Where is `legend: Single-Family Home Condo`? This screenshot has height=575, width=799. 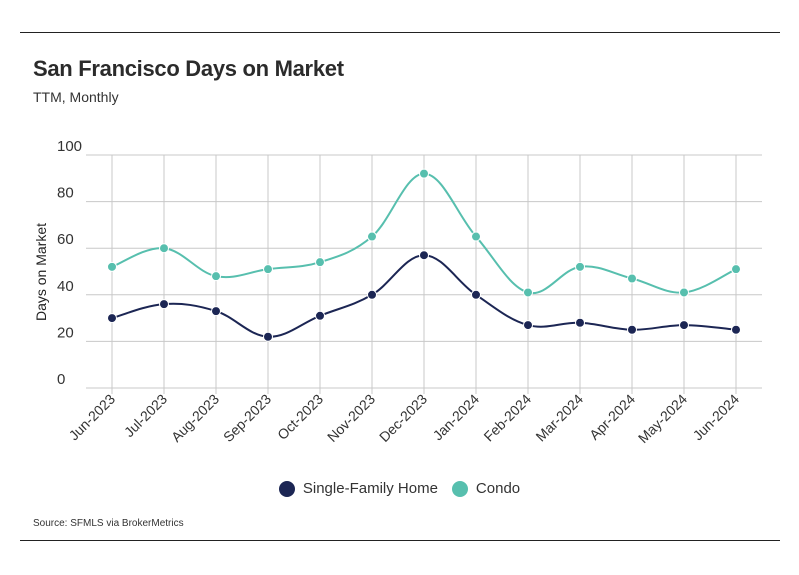
legend: Single-Family Home Condo is located at coordinates (399, 488).